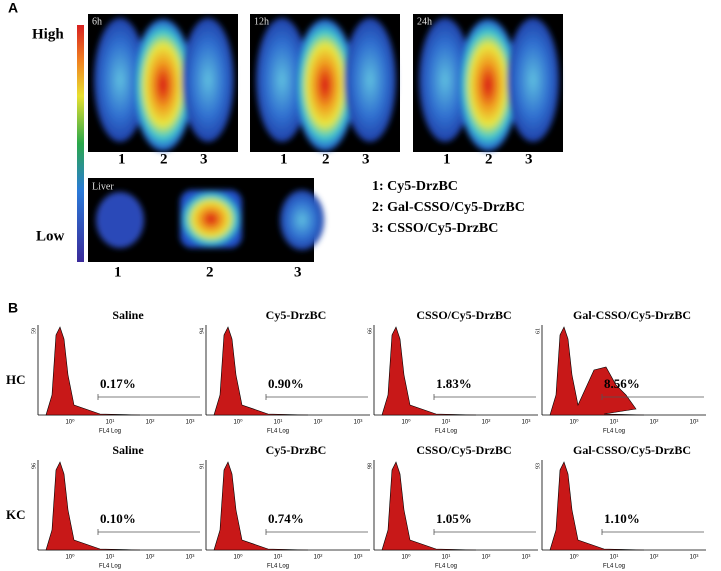 This screenshot has width=721, height=571. Describe the element at coordinates (286, 383) in the screenshot. I see `percent: 0.90%` at that location.